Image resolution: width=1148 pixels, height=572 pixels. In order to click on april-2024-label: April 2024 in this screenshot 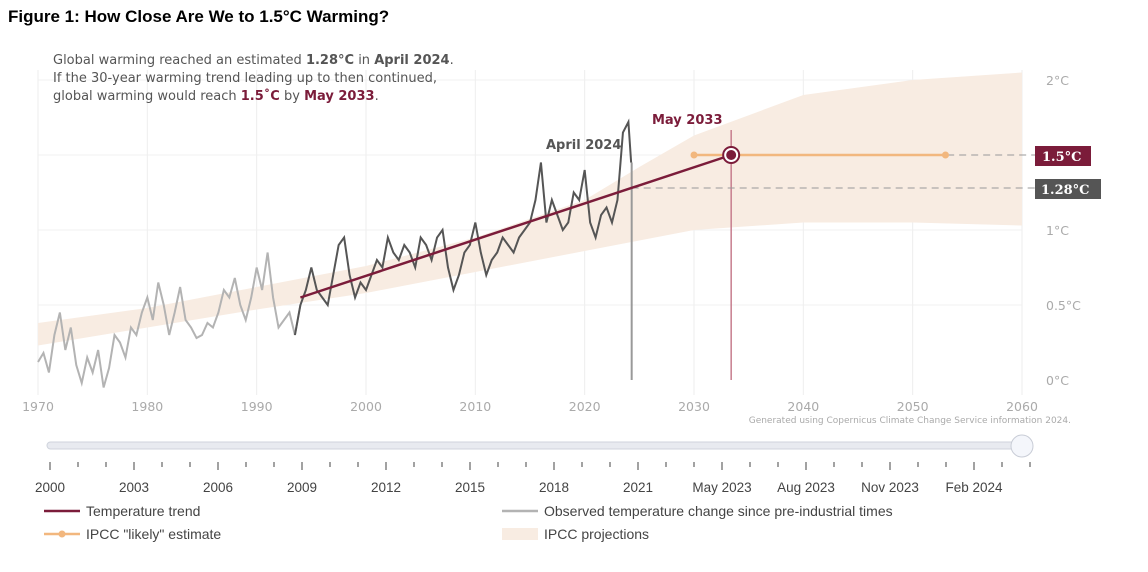, I will do `click(583, 145)`.